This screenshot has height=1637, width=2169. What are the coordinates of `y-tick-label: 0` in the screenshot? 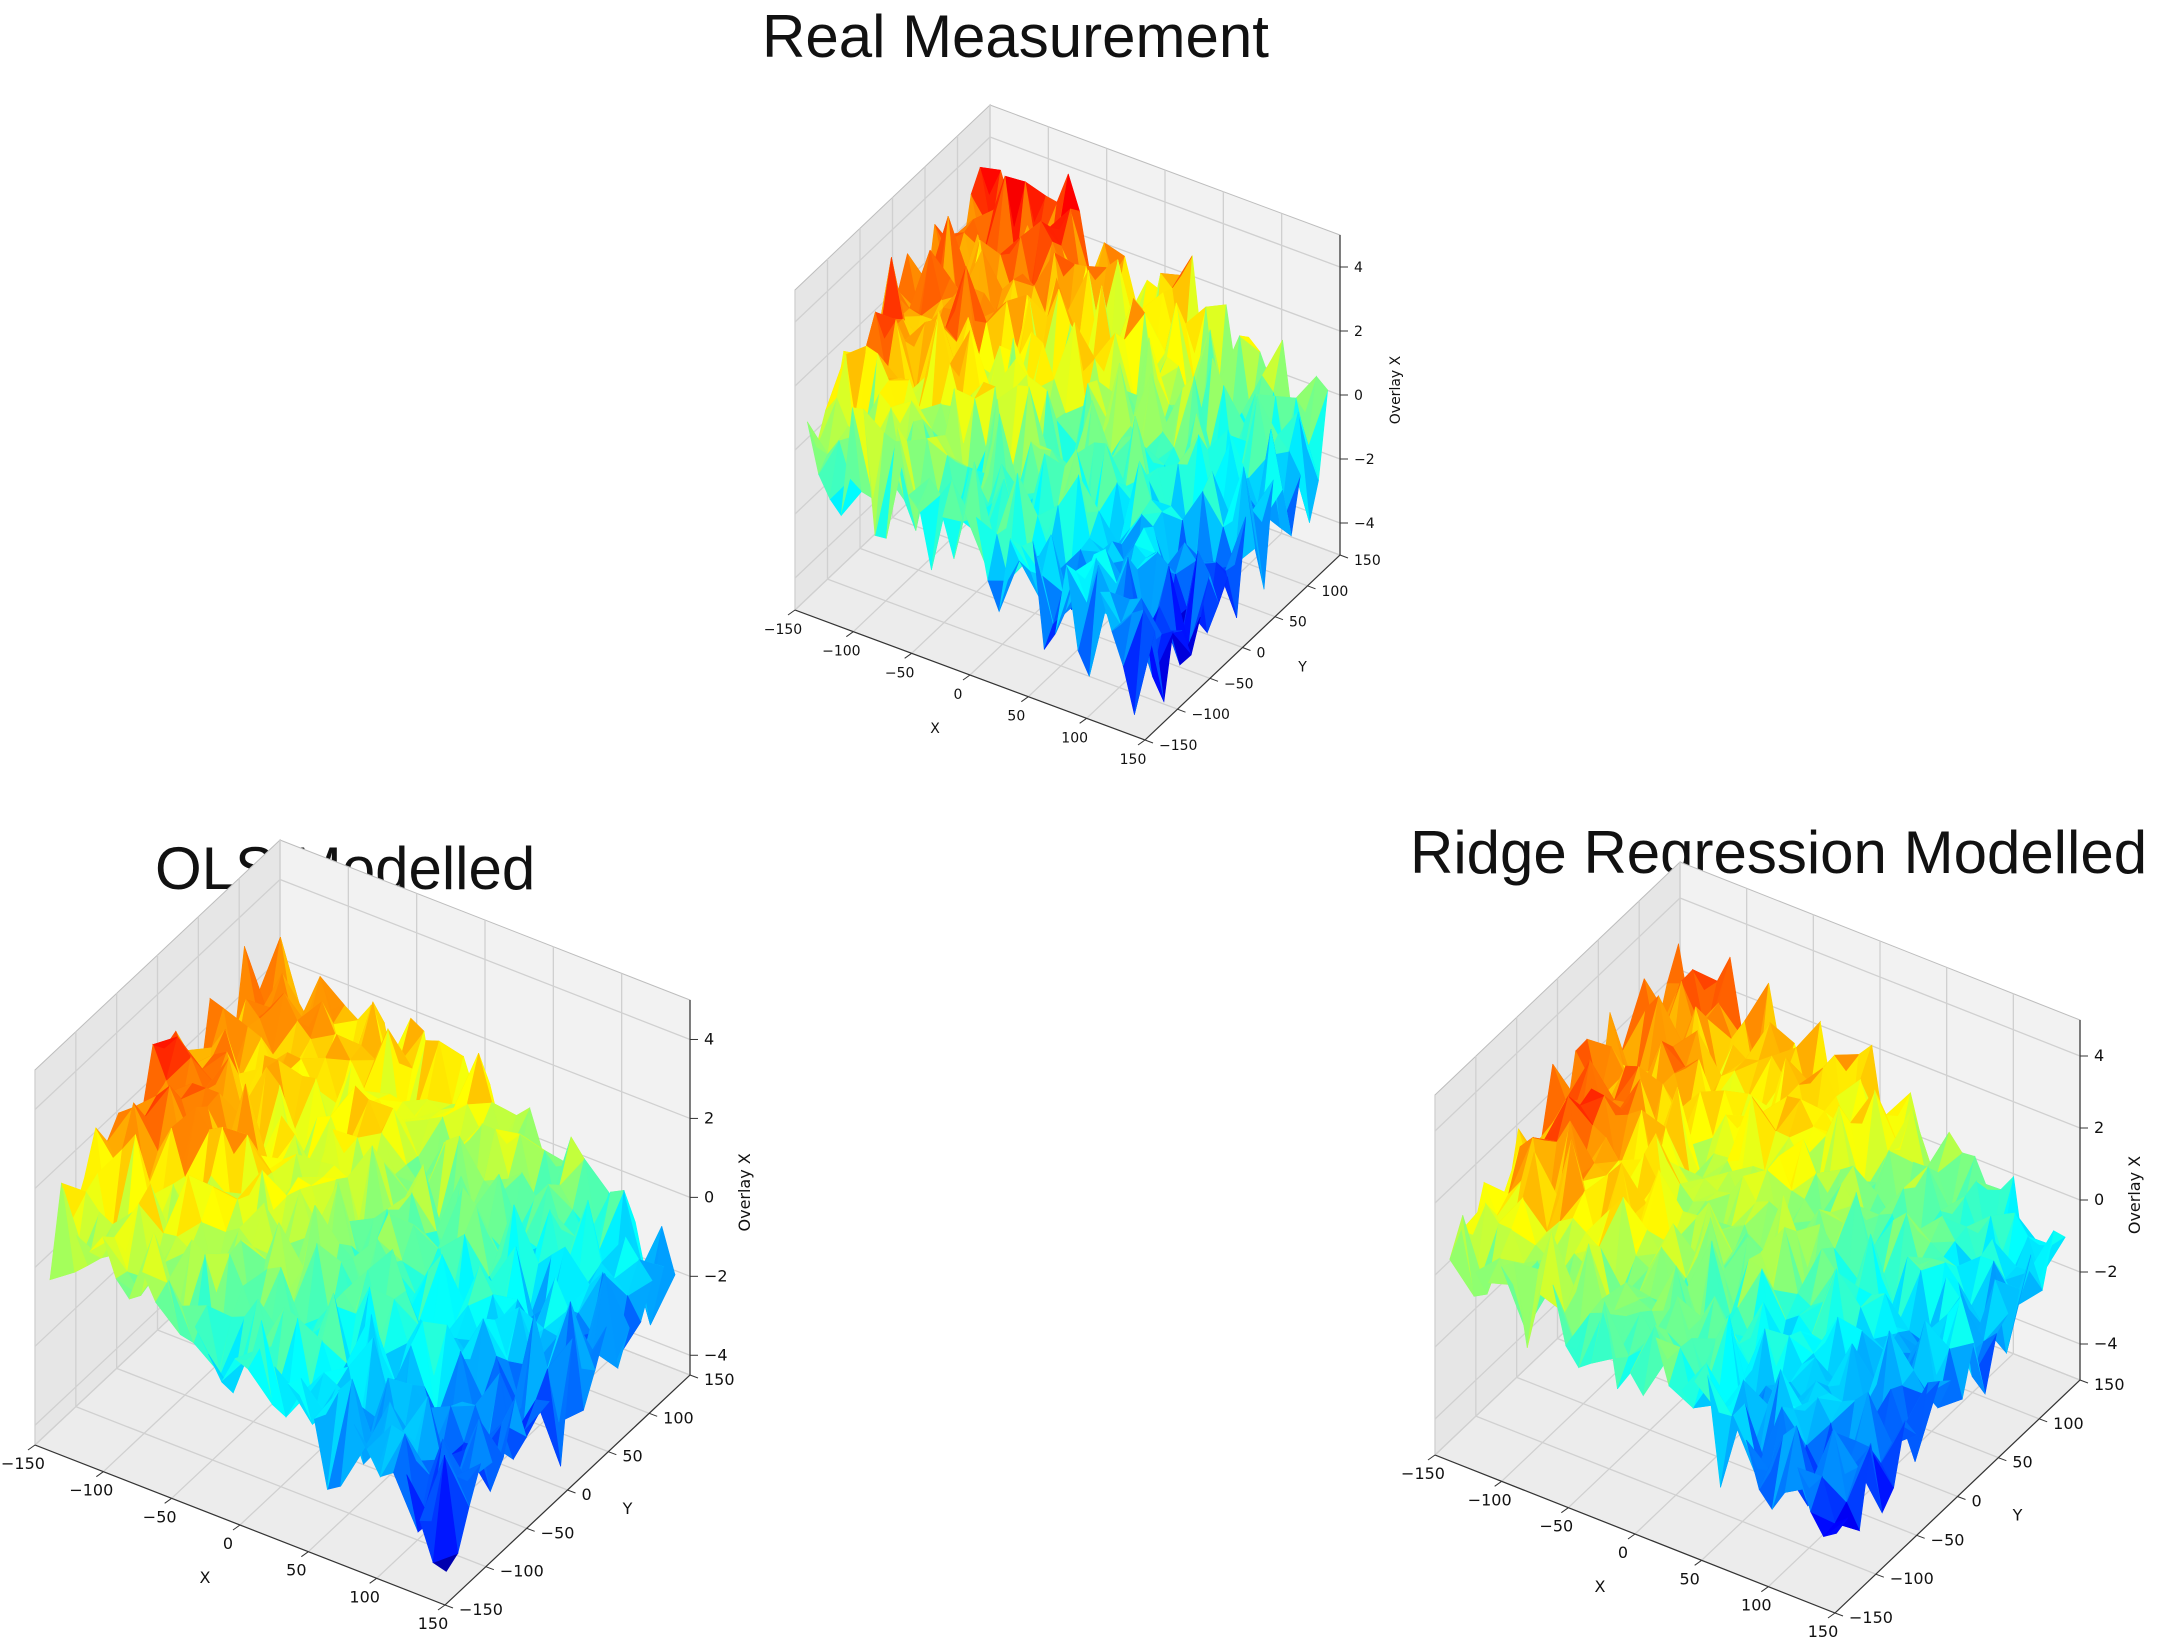 It's located at (1261, 654).